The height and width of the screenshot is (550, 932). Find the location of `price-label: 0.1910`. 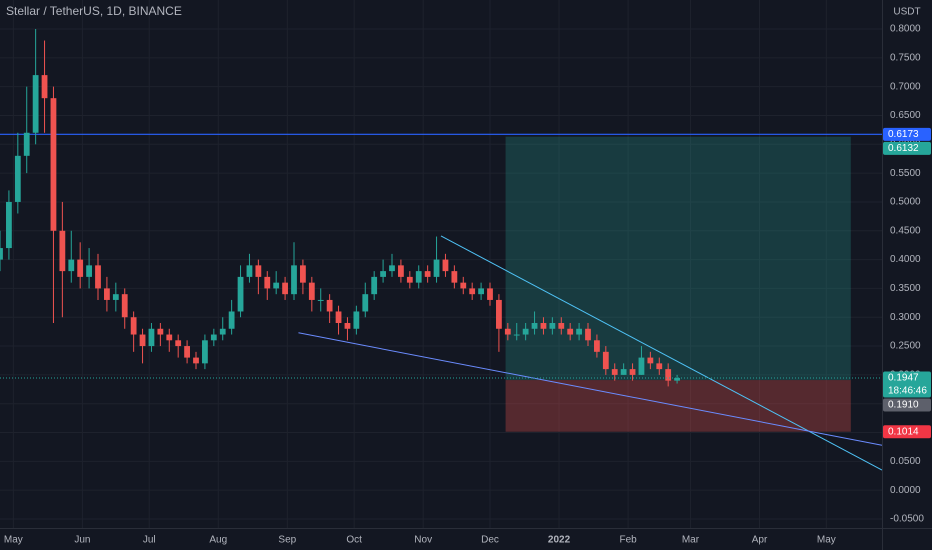

price-label: 0.1910 is located at coordinates (903, 405).